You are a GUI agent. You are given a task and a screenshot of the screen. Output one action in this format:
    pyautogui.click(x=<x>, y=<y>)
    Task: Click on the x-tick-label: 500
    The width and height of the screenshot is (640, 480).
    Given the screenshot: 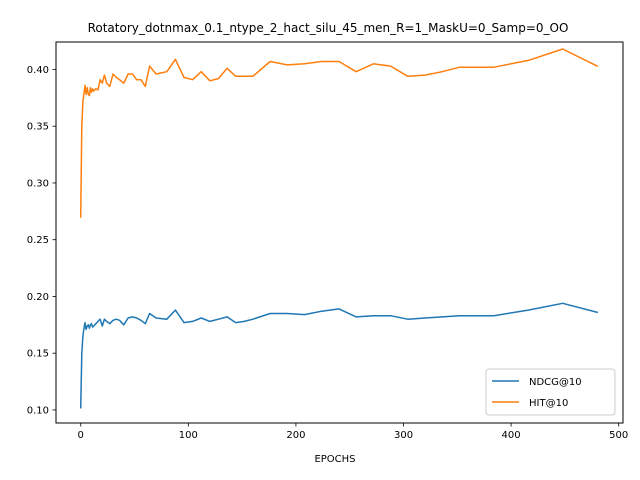 What is the action you would take?
    pyautogui.click(x=618, y=435)
    